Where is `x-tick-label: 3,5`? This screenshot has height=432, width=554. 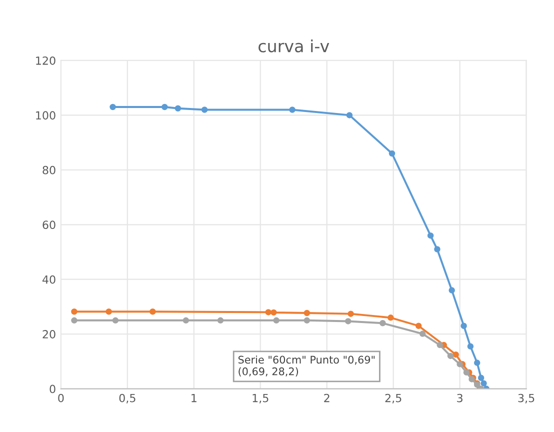
x-tick-label: 3,5 is located at coordinates (526, 399).